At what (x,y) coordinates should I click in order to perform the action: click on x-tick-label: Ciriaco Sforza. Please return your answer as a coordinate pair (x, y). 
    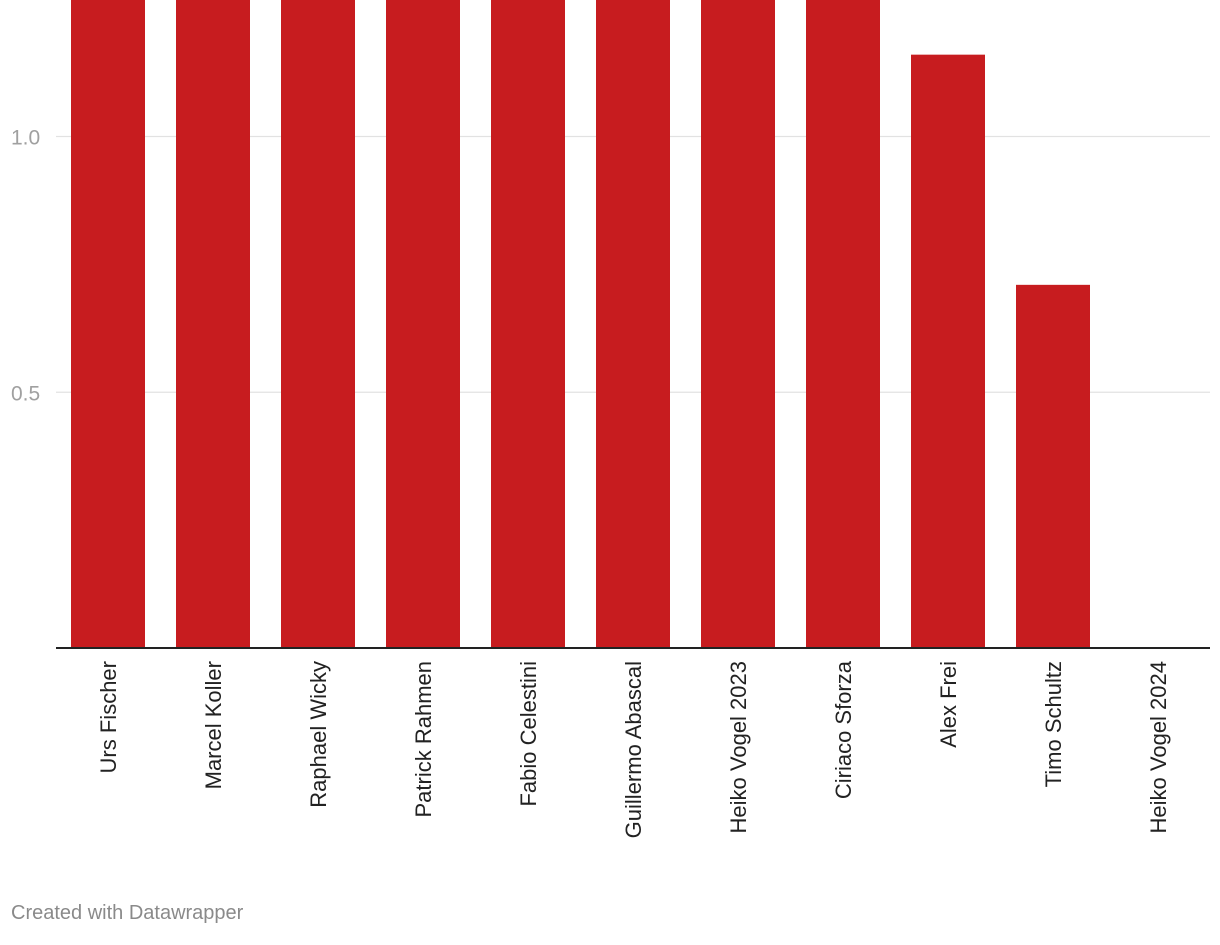
    Looking at the image, I should click on (843, 729).